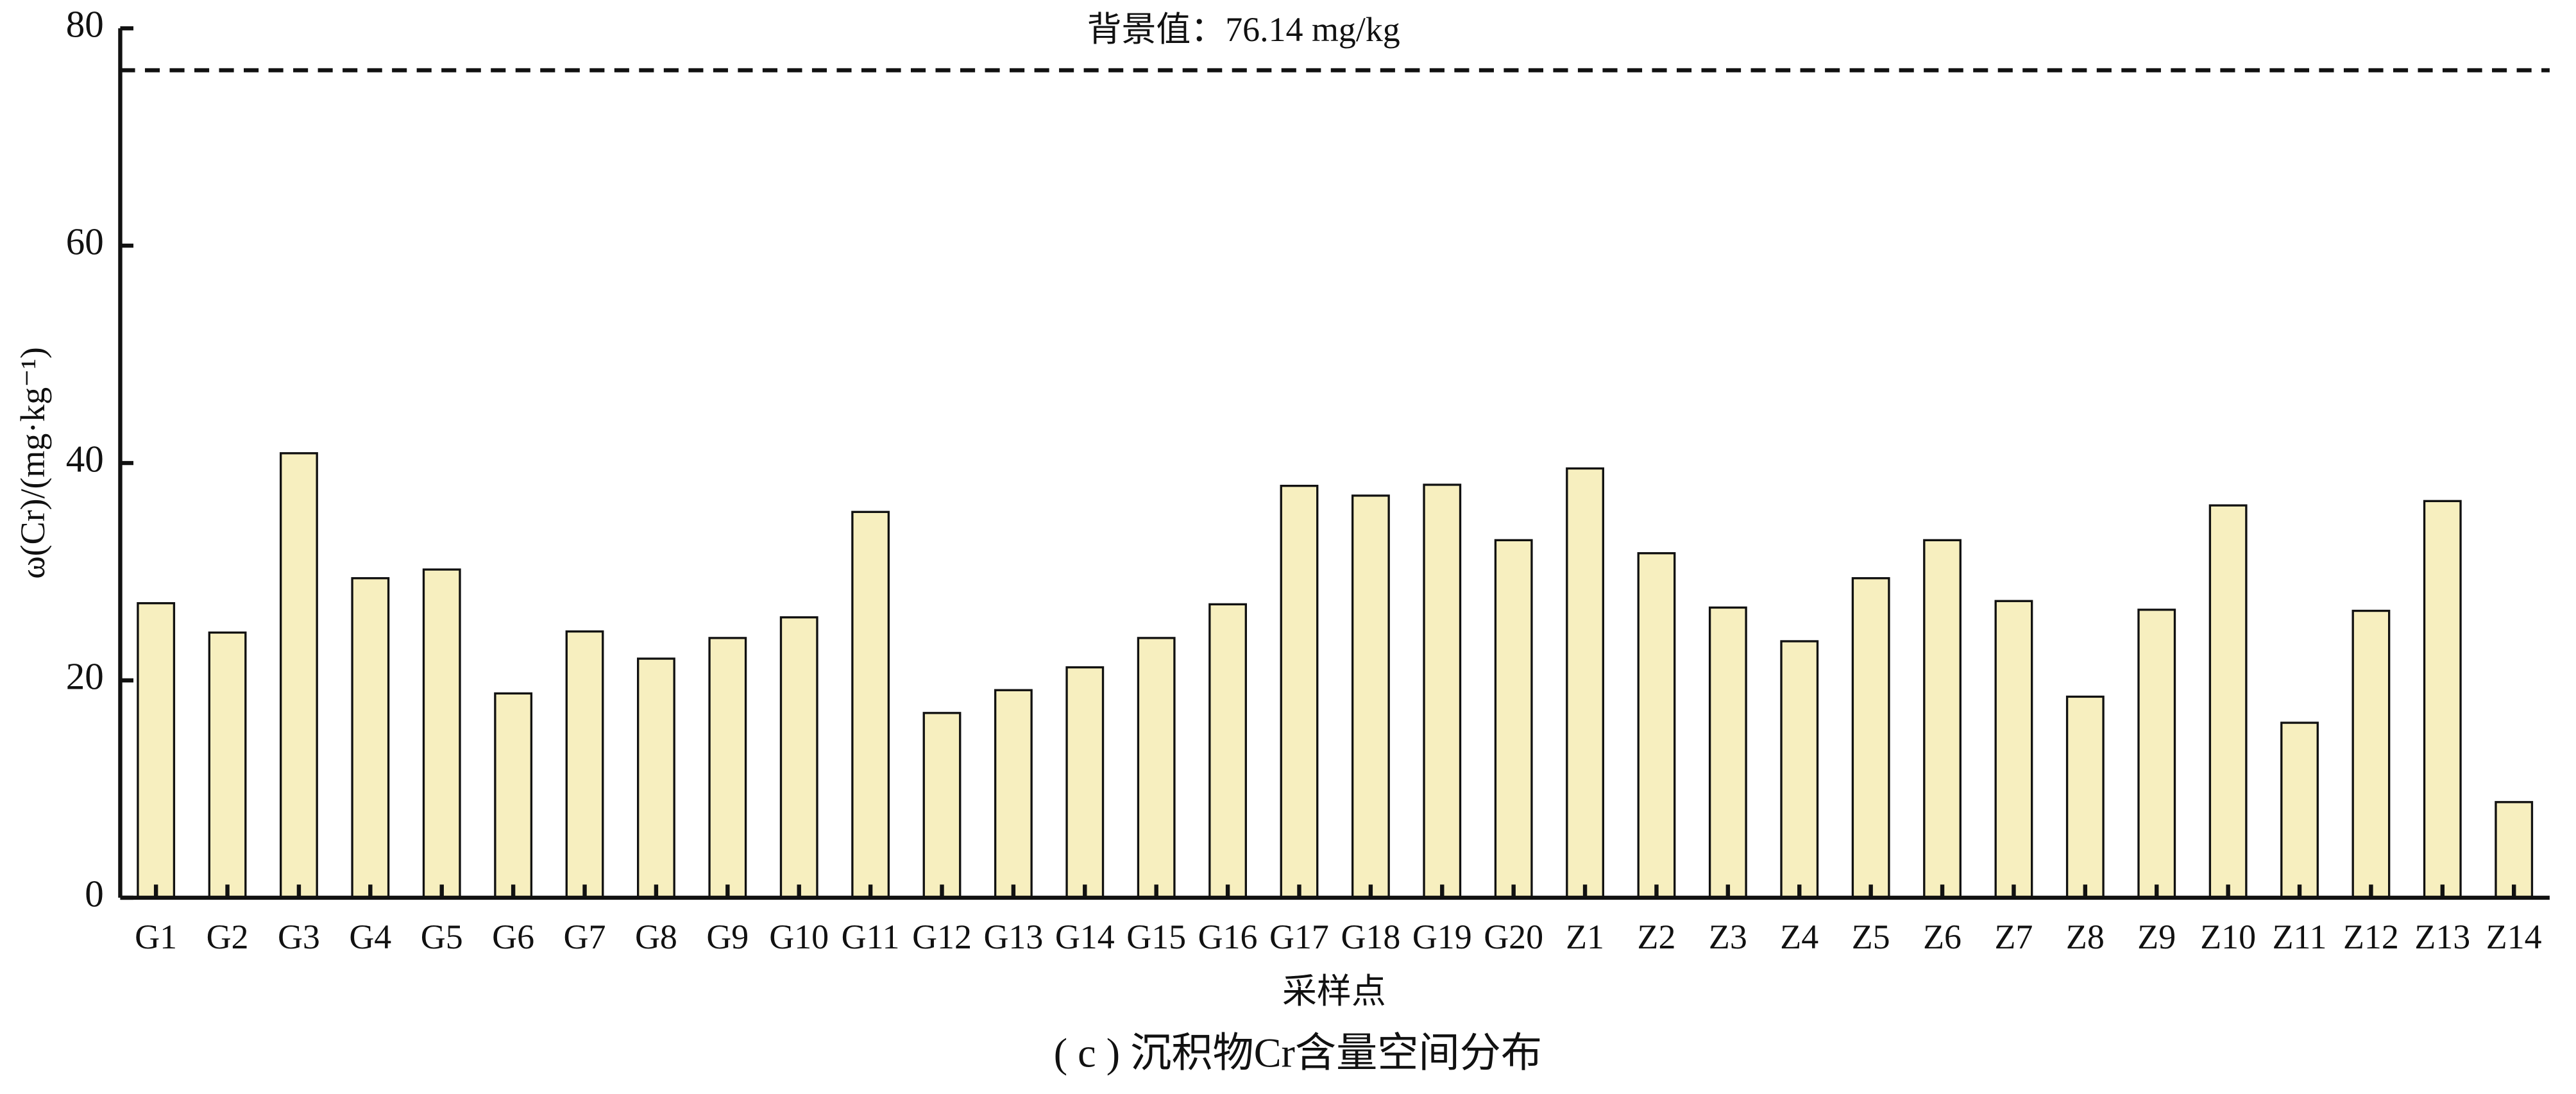  Describe the element at coordinates (1298, 1053) in the screenshot. I see `caption: ( c ) 沉积物Cr含量空间分布` at that location.